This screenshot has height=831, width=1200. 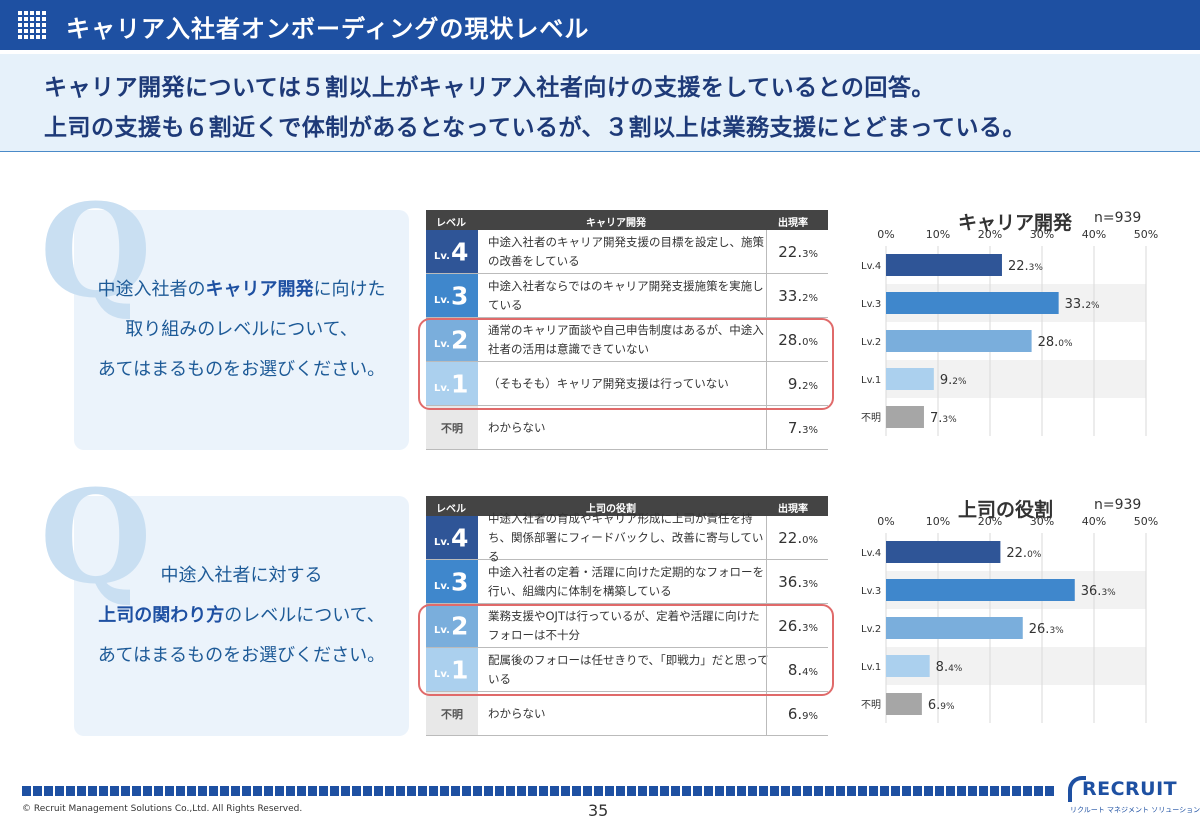 I want to click on appearance-rate: 7.3%, so click(x=803, y=428).